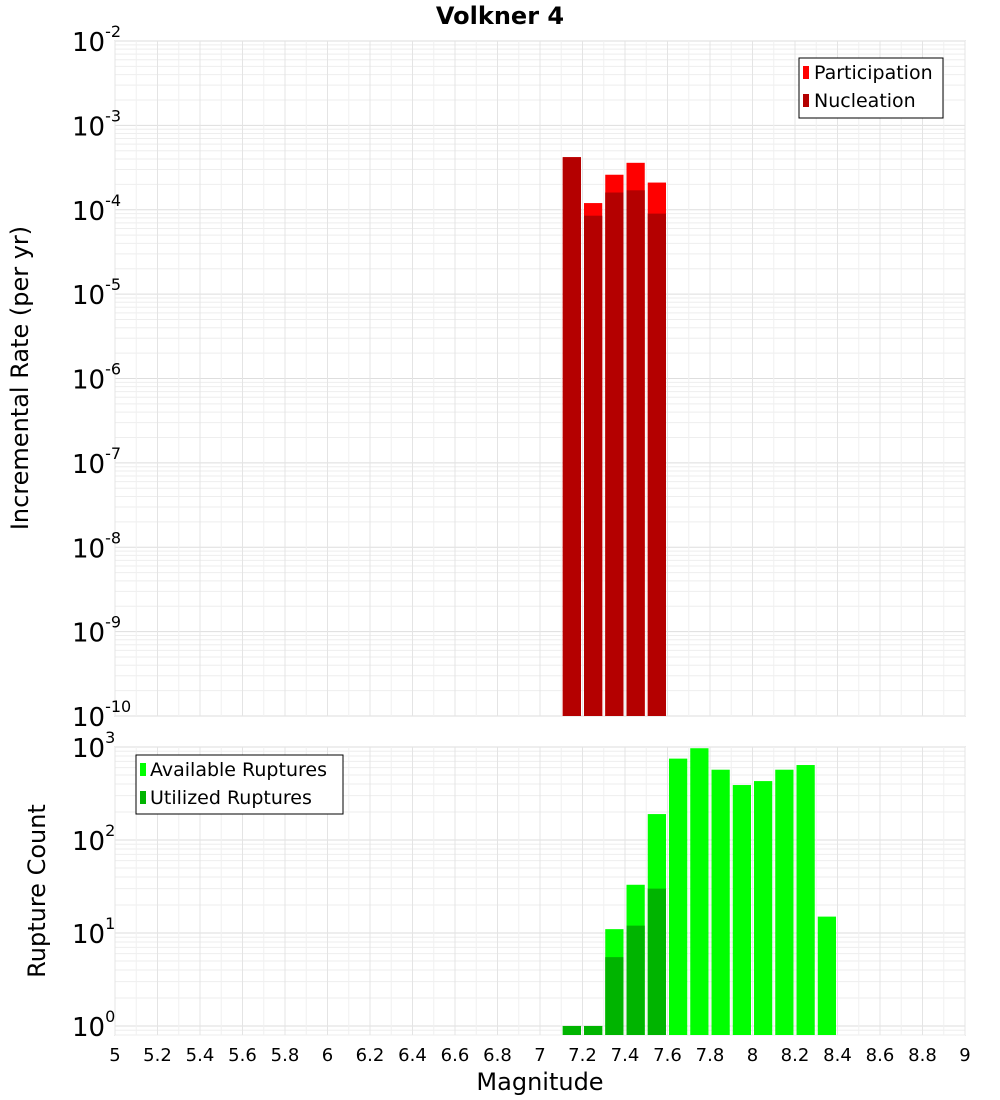 The width and height of the screenshot is (1000, 1100). What do you see at coordinates (143, 769) in the screenshot?
I see `available-ruptures-legend-swatch` at bounding box center [143, 769].